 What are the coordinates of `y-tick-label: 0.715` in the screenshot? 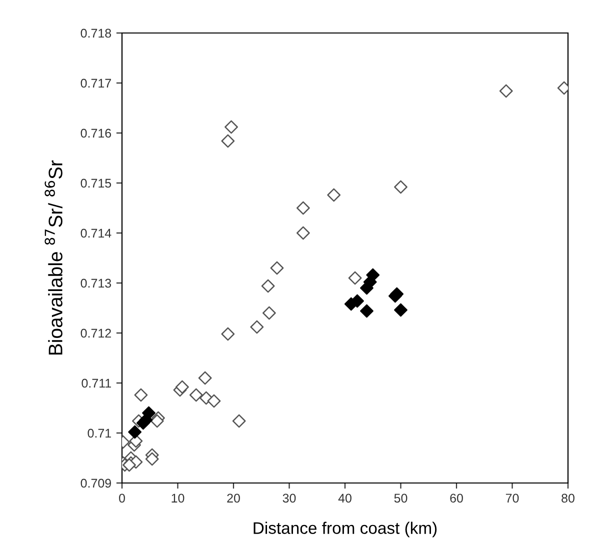 It's located at (96, 183).